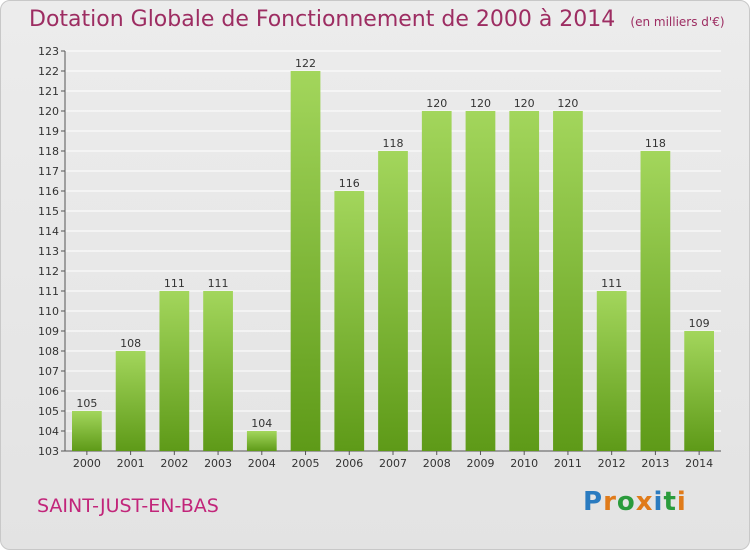 The height and width of the screenshot is (550, 750). Describe the element at coordinates (218, 283) in the screenshot. I see `data-label-2003: 111` at that location.